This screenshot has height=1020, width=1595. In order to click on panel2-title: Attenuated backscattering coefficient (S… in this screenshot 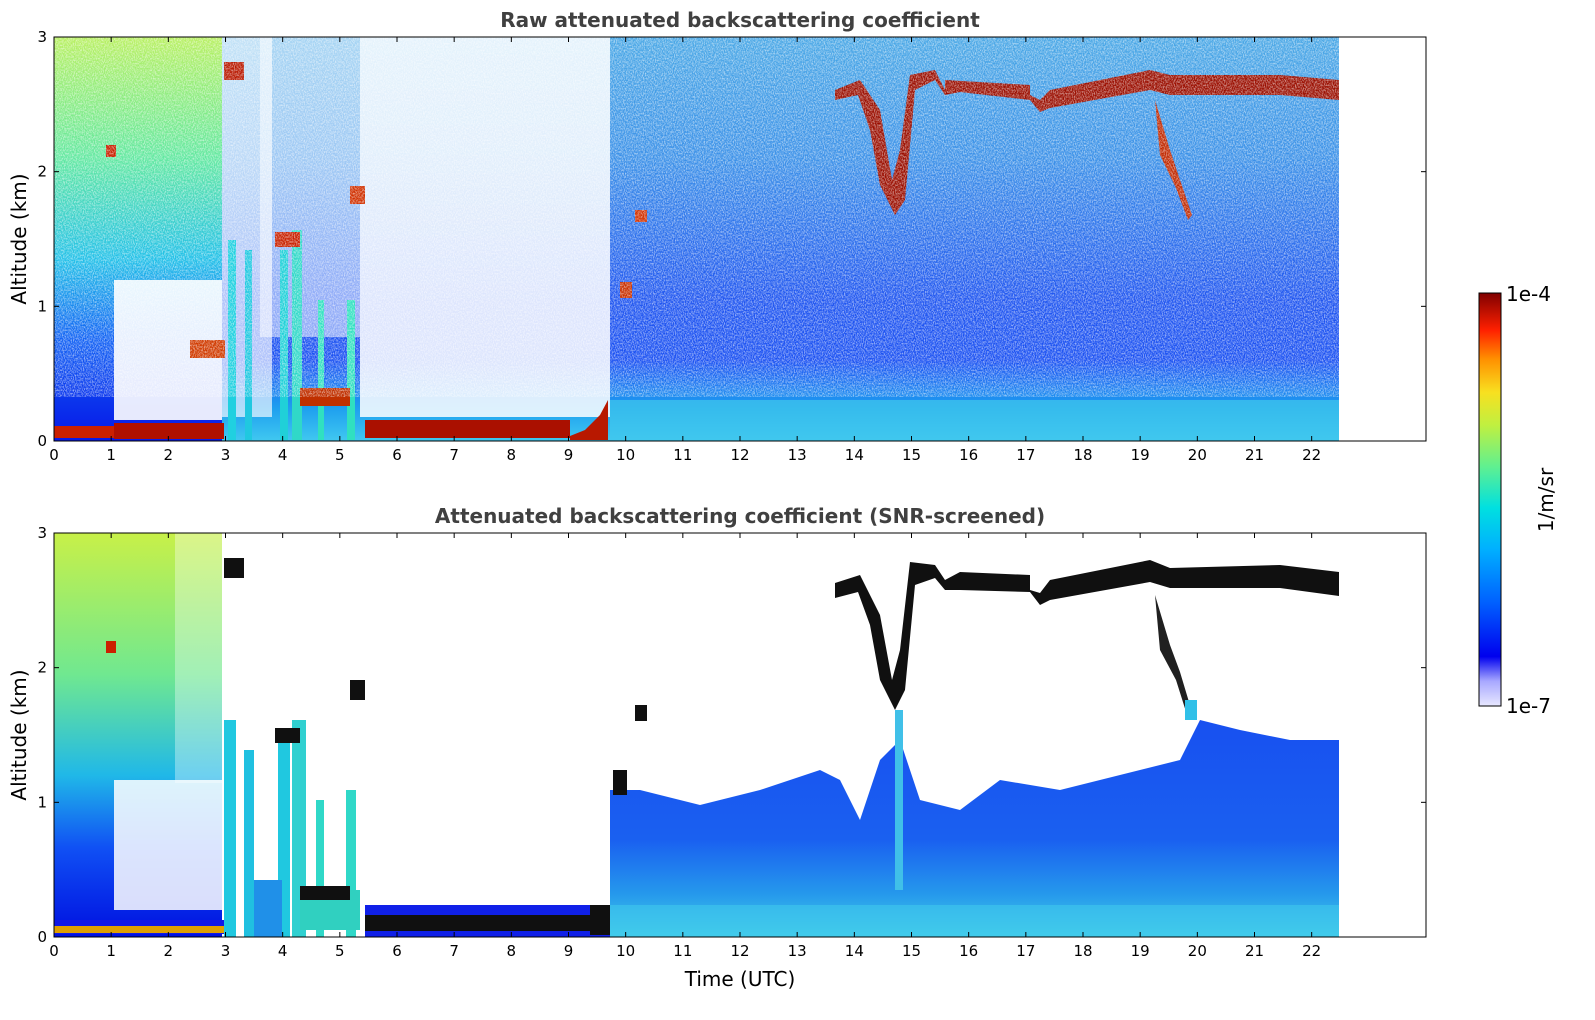, I will do `click(740, 516)`.